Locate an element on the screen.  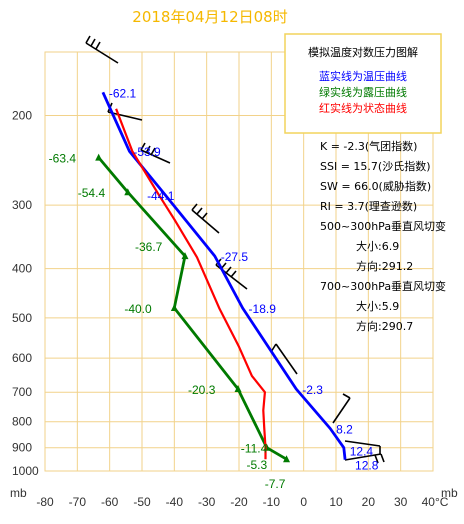
surface-dewpoint-annotation: -7.7 is located at coordinates (275, 484).